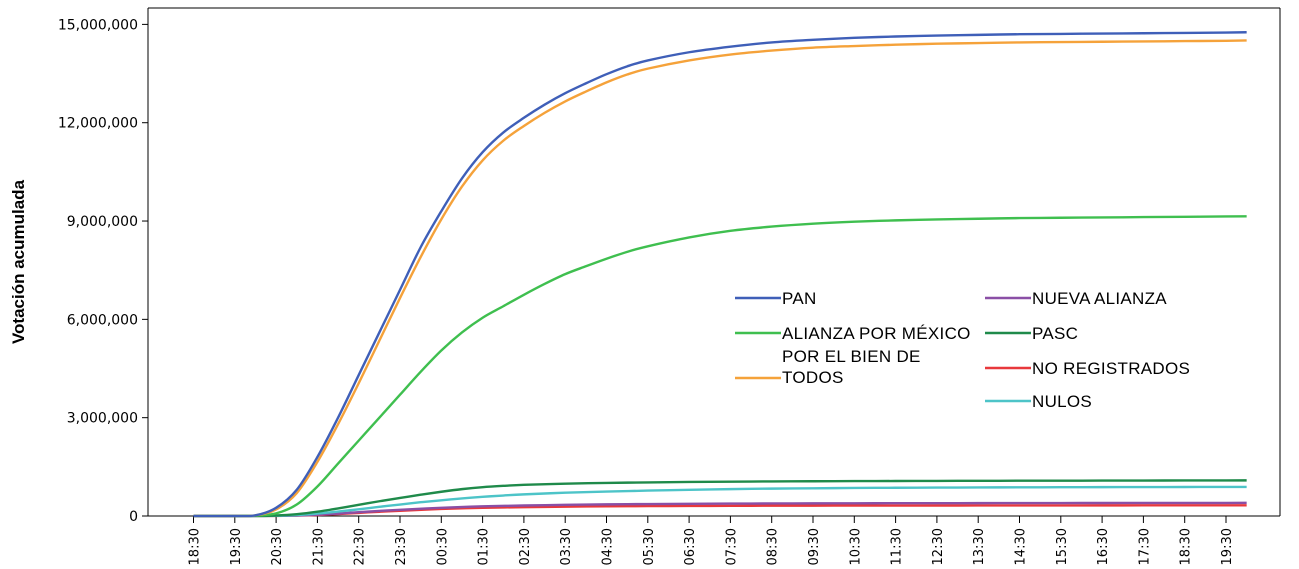 The image size is (1299, 569). What do you see at coordinates (98, 124) in the screenshot?
I see `y-tick-label: 12,000,000` at bounding box center [98, 124].